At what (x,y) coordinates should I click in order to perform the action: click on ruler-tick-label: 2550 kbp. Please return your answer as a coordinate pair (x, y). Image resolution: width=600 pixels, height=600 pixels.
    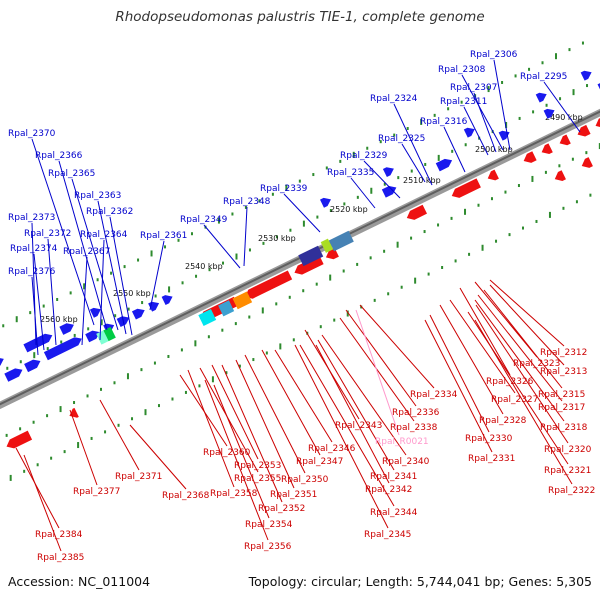
    Looking at the image, I should click on (132, 293).